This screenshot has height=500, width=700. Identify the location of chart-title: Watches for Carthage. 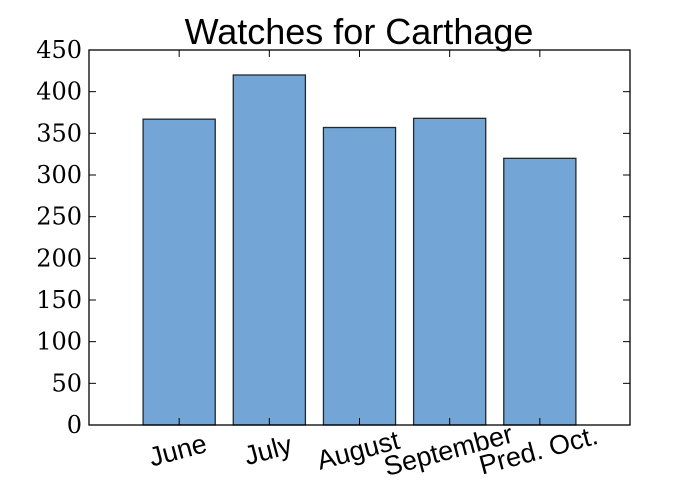
(359, 31).